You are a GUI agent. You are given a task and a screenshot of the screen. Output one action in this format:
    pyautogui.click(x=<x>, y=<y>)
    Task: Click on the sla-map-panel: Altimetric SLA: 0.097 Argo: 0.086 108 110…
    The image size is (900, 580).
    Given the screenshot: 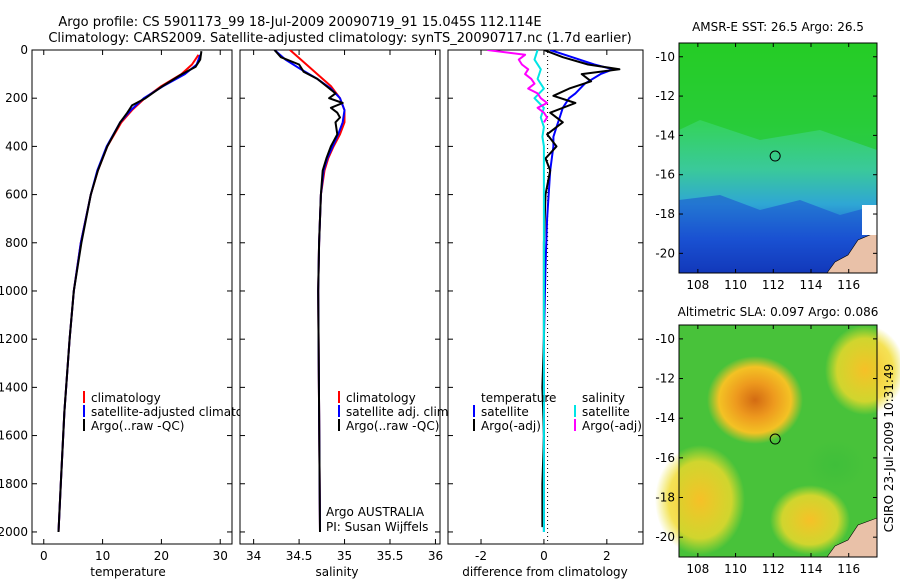 What is the action you would take?
    pyautogui.click(x=777, y=440)
    